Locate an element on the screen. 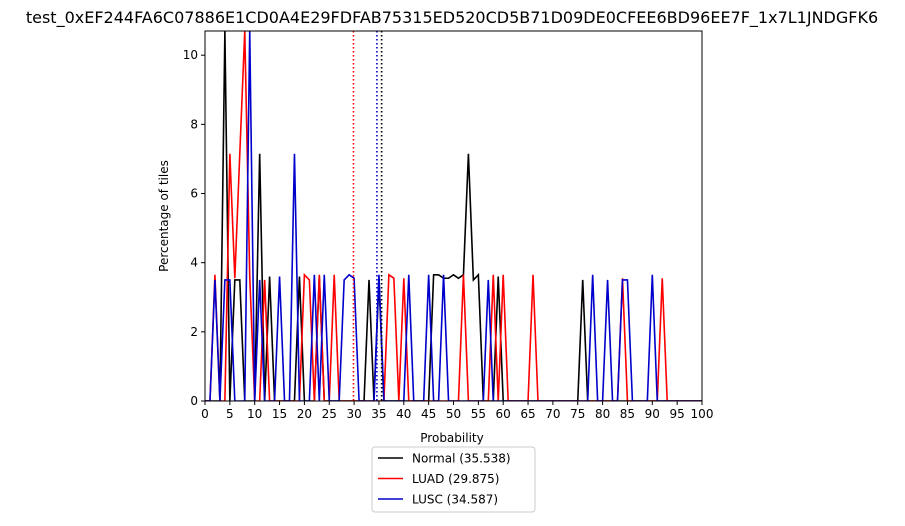 This screenshot has height=526, width=905. y-tick-label: 10 is located at coordinates (190, 55).